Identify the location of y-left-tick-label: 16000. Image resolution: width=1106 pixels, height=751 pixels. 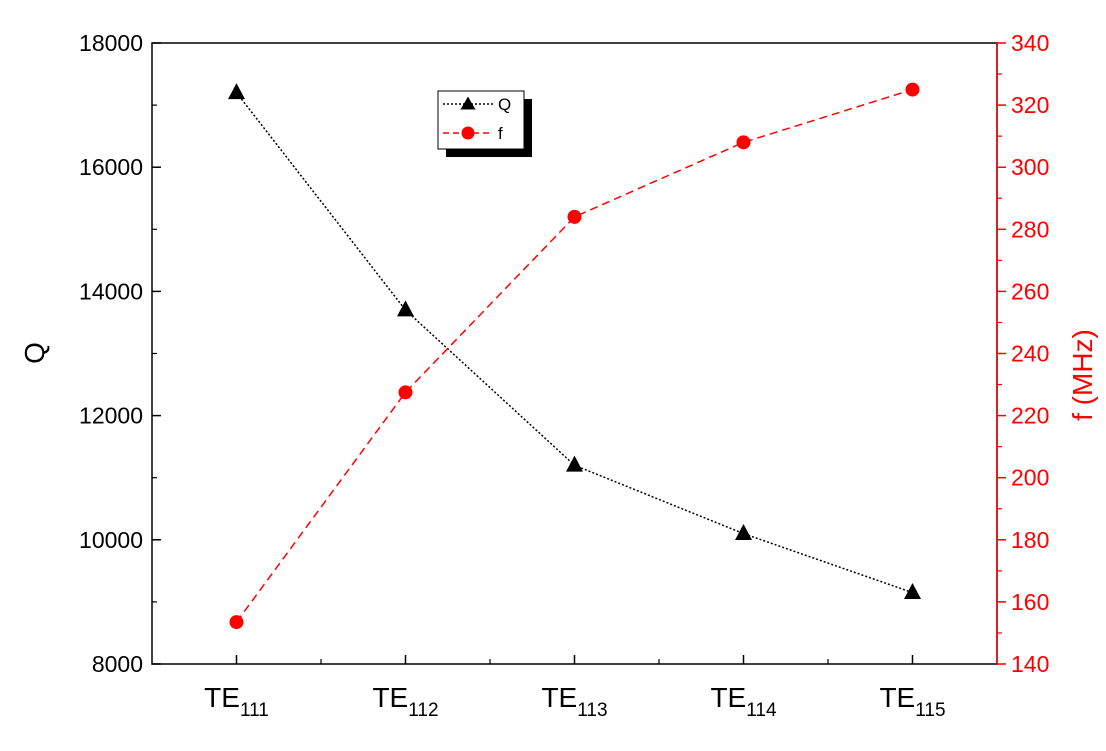
(111, 167).